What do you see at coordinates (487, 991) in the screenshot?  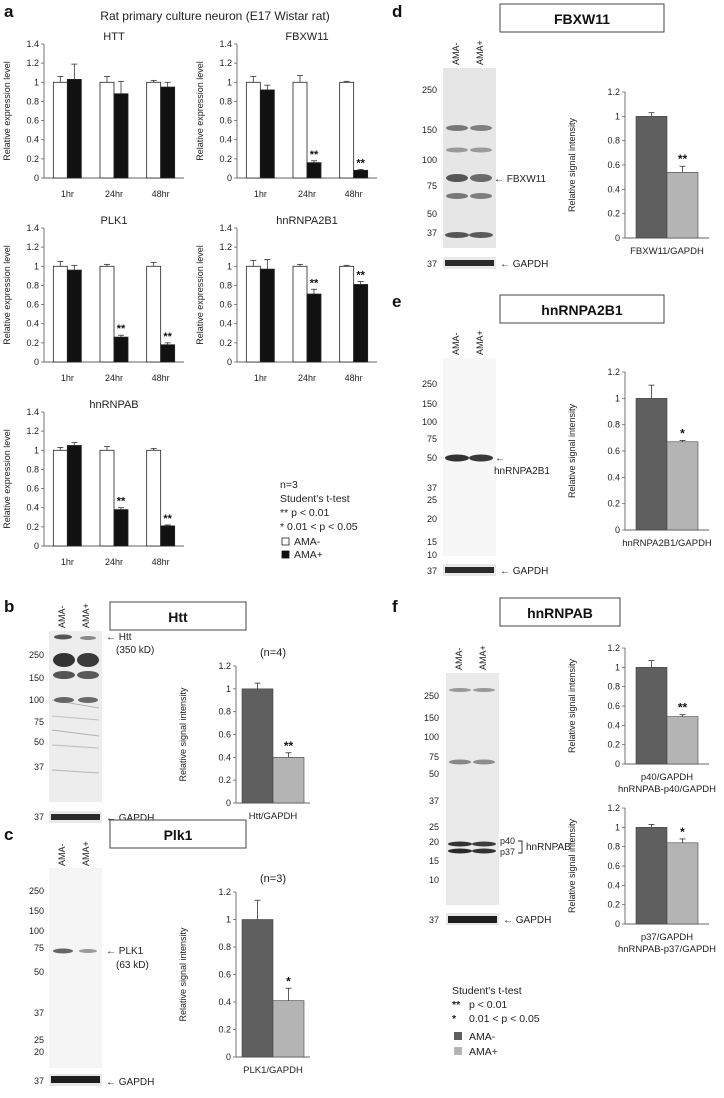 I see `legend-f-test: Student's t-test` at bounding box center [487, 991].